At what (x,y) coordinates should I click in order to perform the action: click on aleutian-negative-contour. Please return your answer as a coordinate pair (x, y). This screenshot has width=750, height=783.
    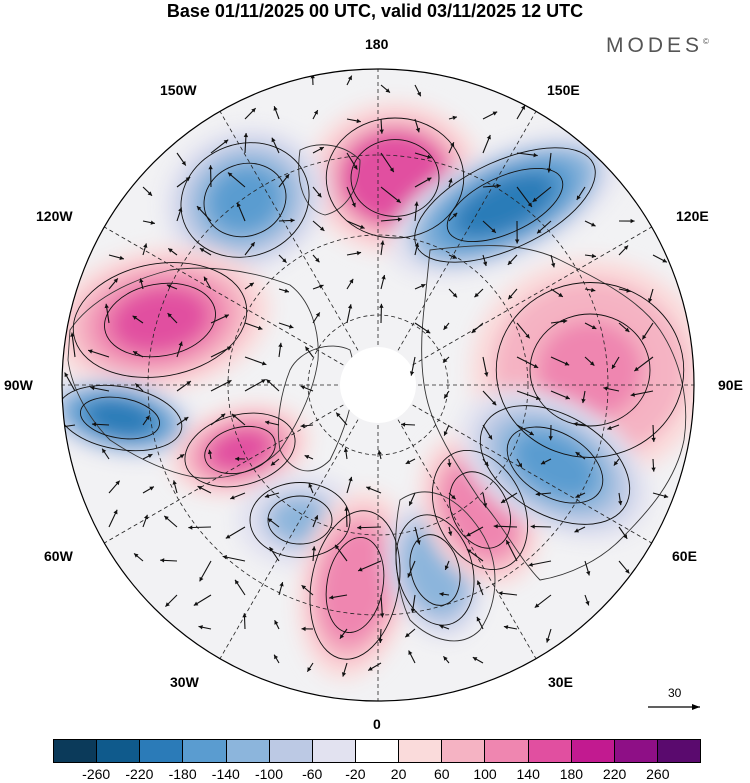
    Looking at the image, I should click on (245, 200).